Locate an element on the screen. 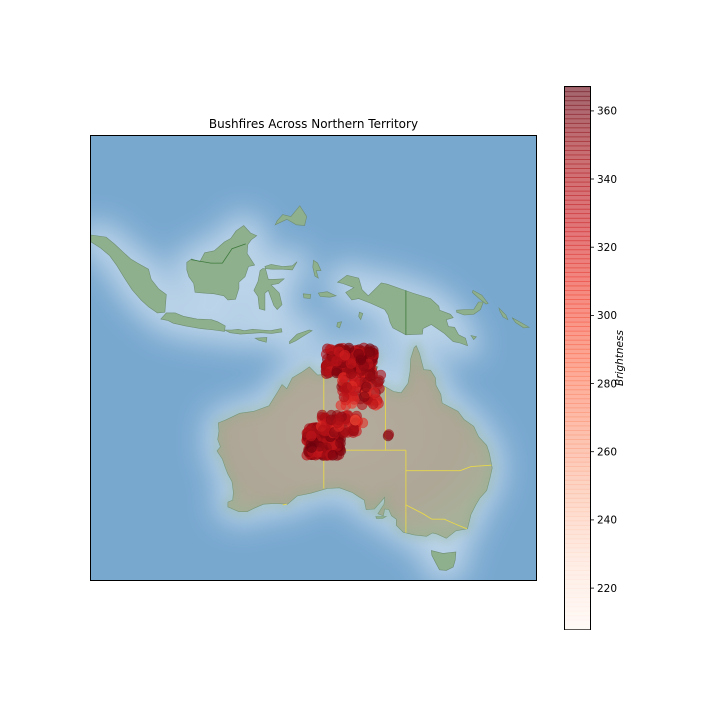 The image size is (720, 720). land-newbritain is located at coordinates (470, 308).